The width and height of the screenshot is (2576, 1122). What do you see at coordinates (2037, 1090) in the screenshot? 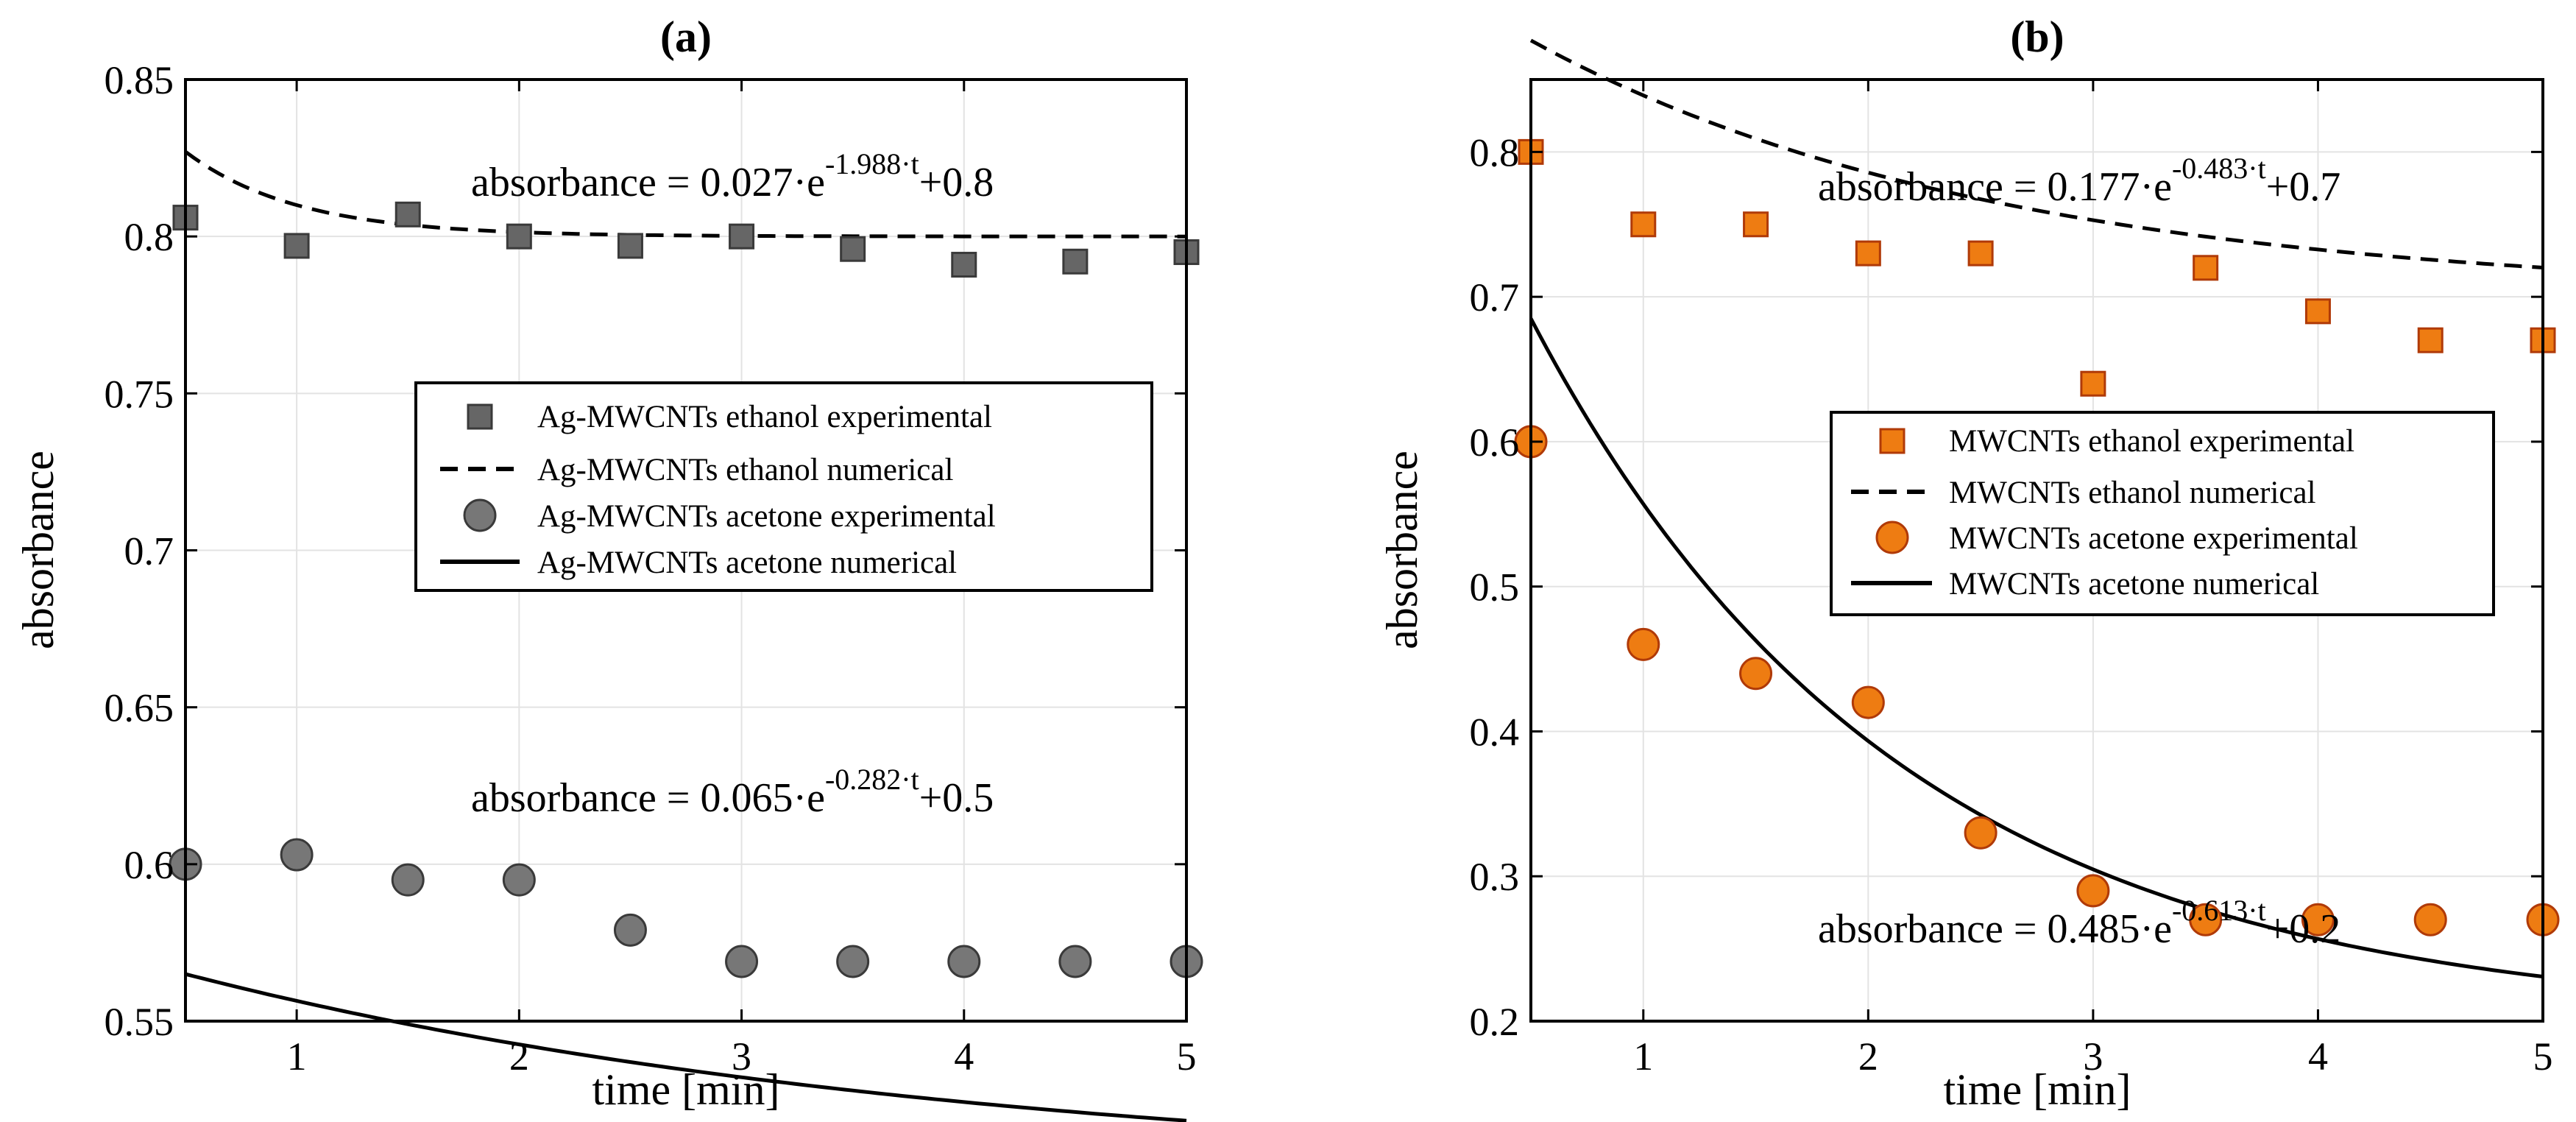
I see `panel-b-xlabel: time [min]` at bounding box center [2037, 1090].